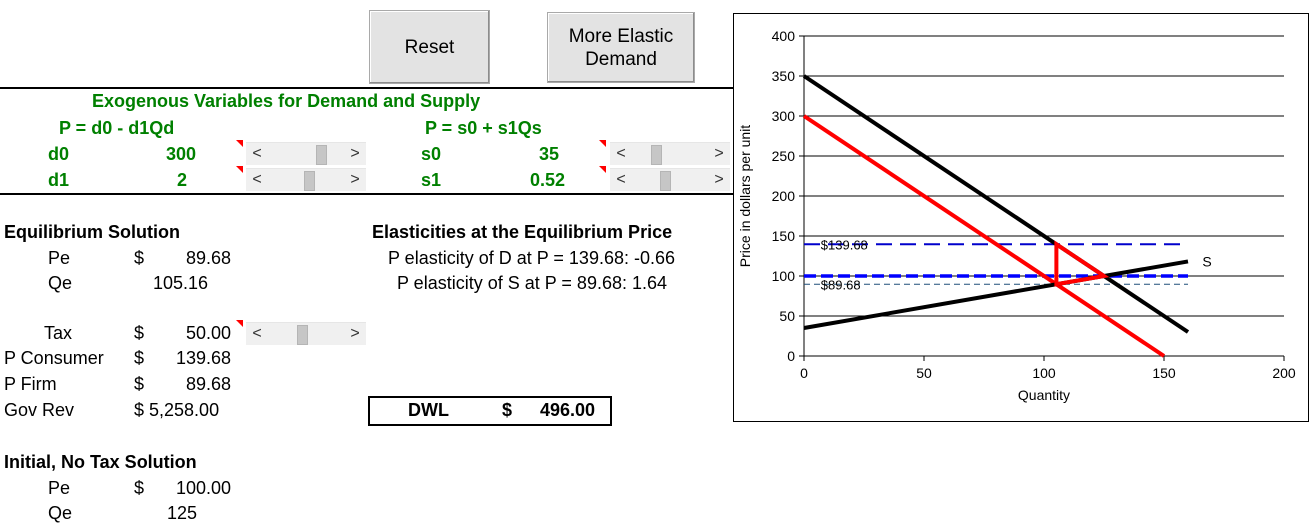 This screenshot has height=525, width=1311. I want to click on dwl-triangle, so click(1082, 263).